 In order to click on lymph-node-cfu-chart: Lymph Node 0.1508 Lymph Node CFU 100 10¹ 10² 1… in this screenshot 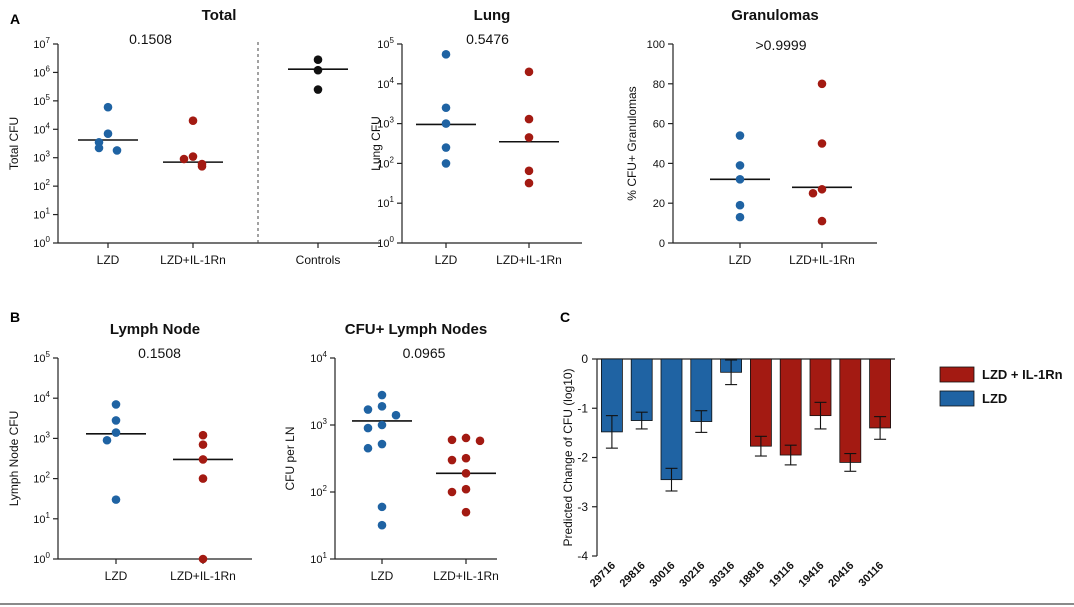, I will do `click(129, 452)`.